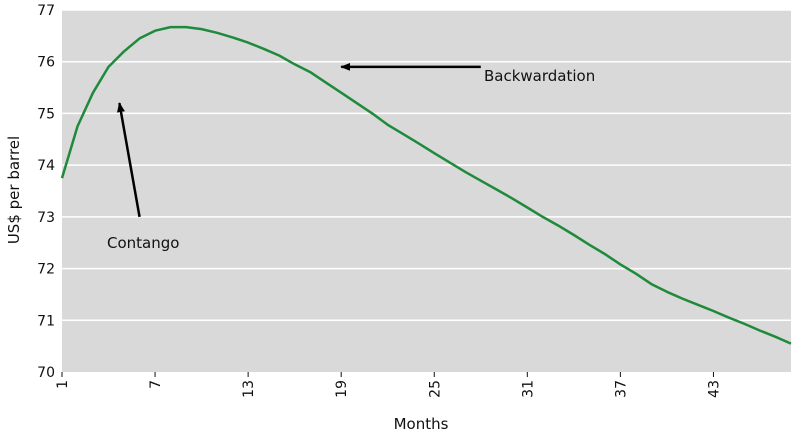 The height and width of the screenshot is (437, 793). I want to click on y-tick-label: 72, so click(46, 270).